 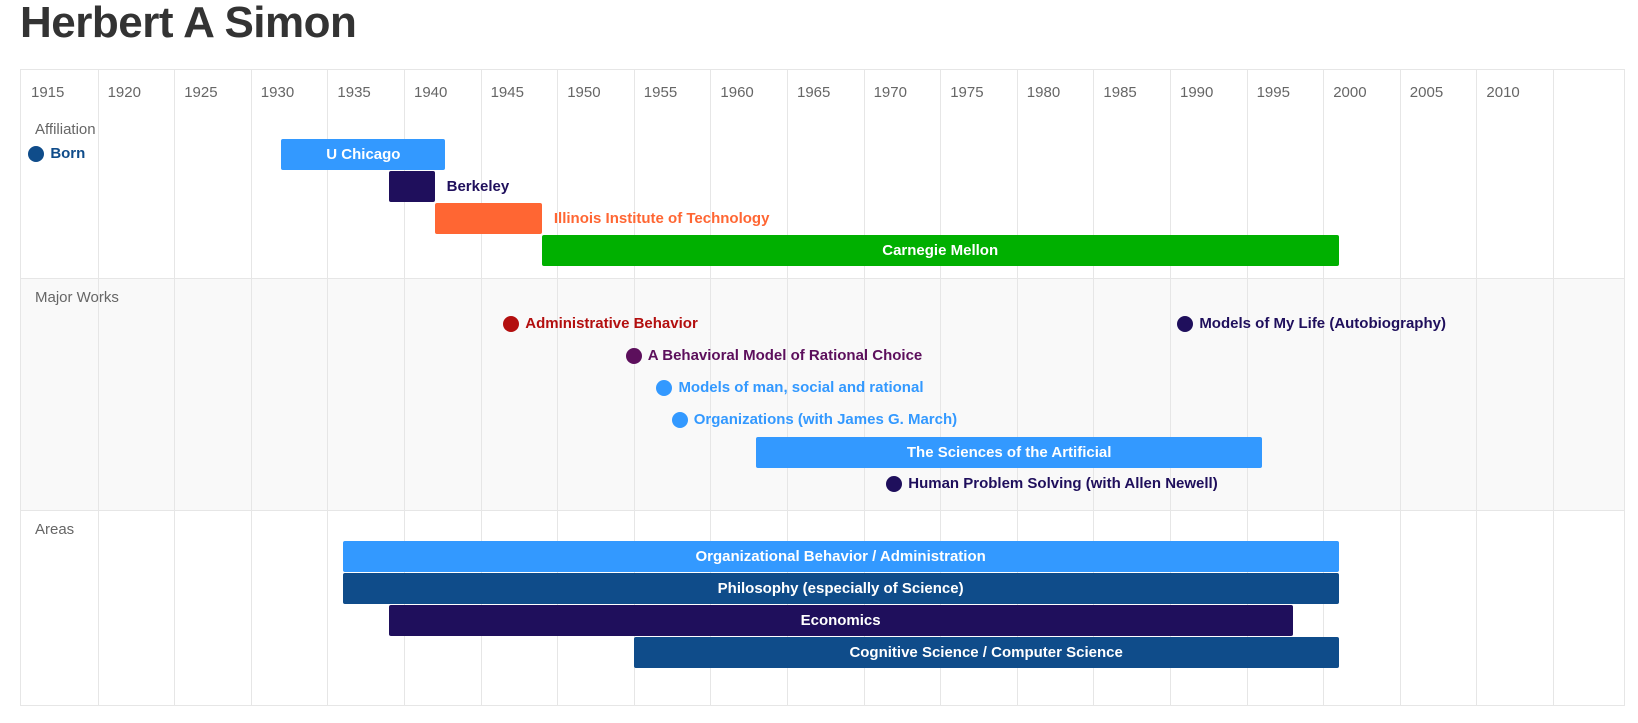 I want to click on bar-label: The Sciences of the Artificial, so click(x=1009, y=452).